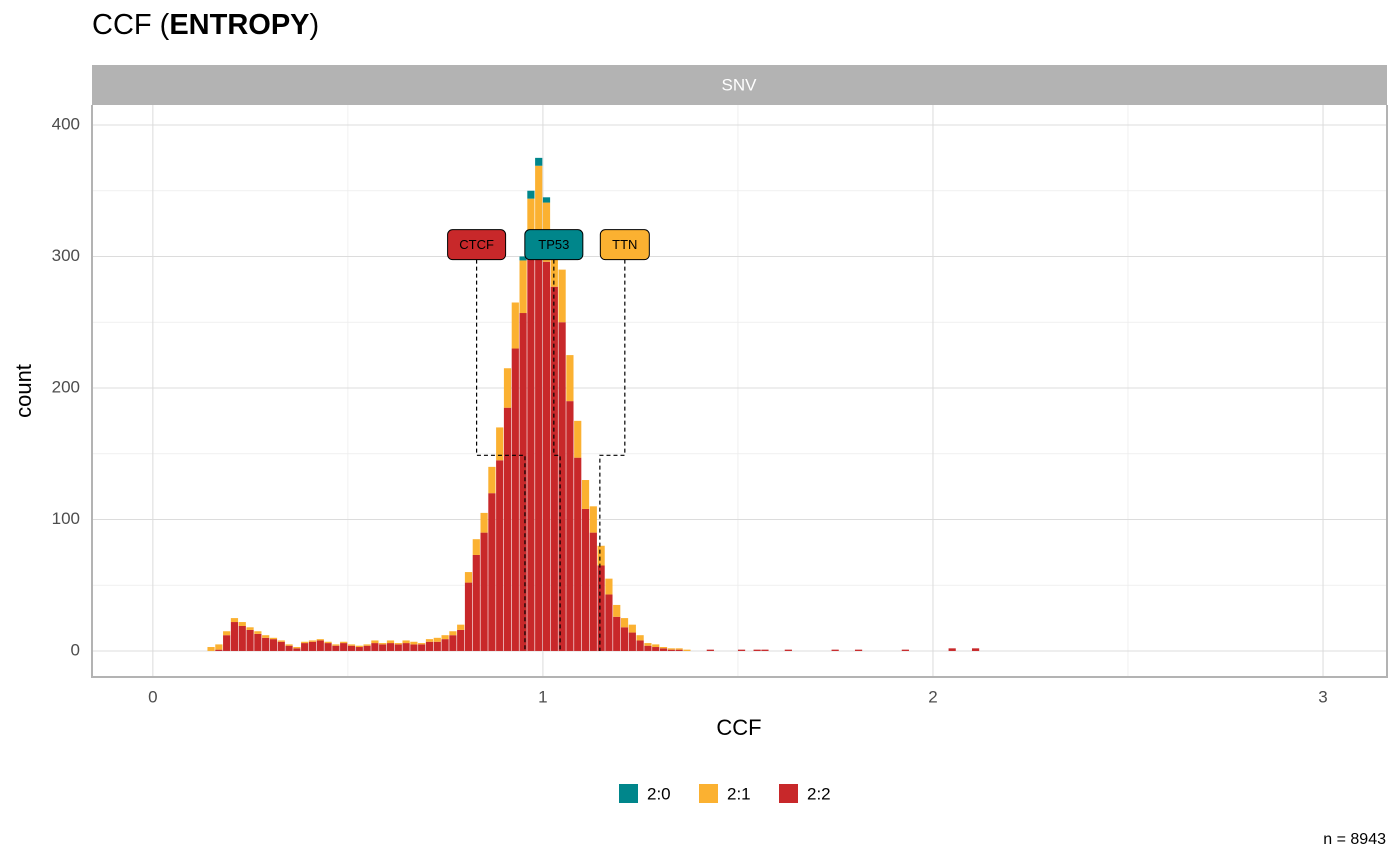 The image size is (1400, 866). What do you see at coordinates (152, 696) in the screenshot?
I see `x-tick-label: 0` at bounding box center [152, 696].